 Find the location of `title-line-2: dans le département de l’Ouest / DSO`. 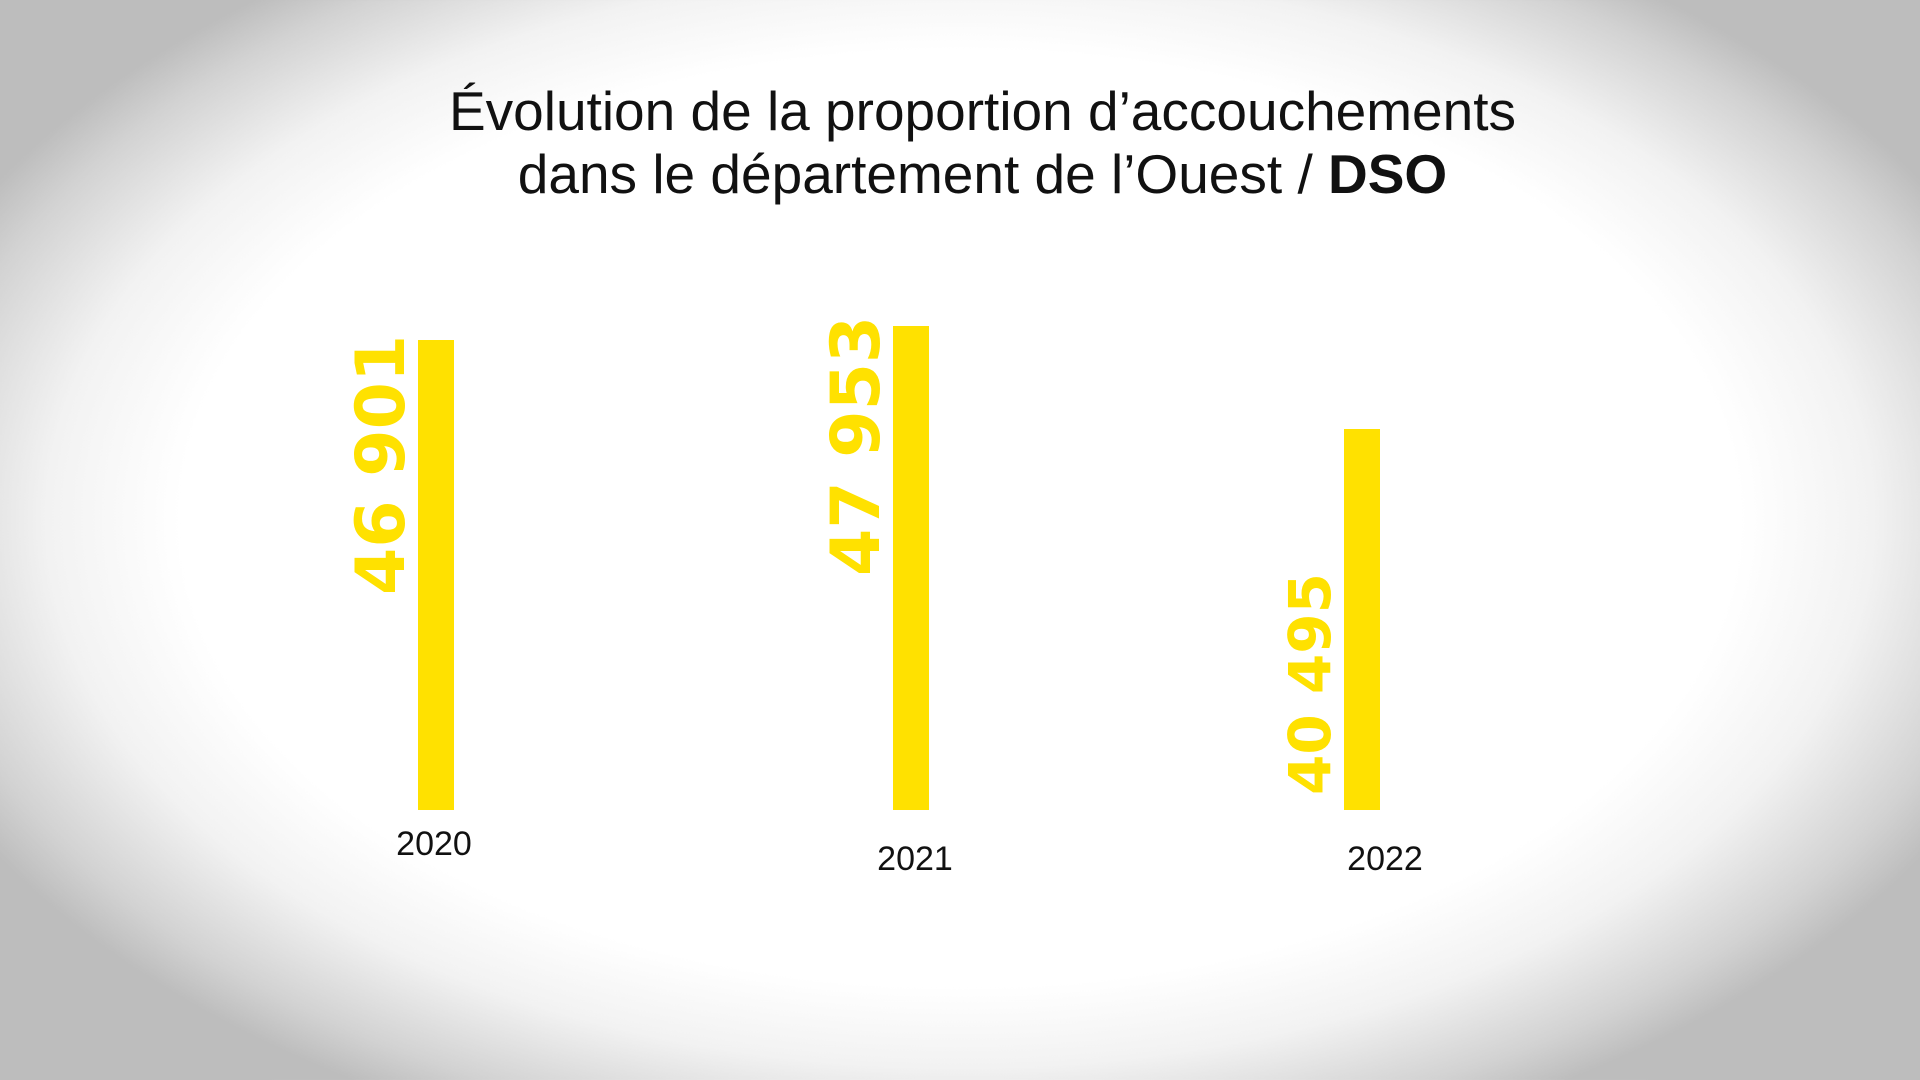

title-line-2: dans le département de l’Ouest / DSO is located at coordinates (960, 174).